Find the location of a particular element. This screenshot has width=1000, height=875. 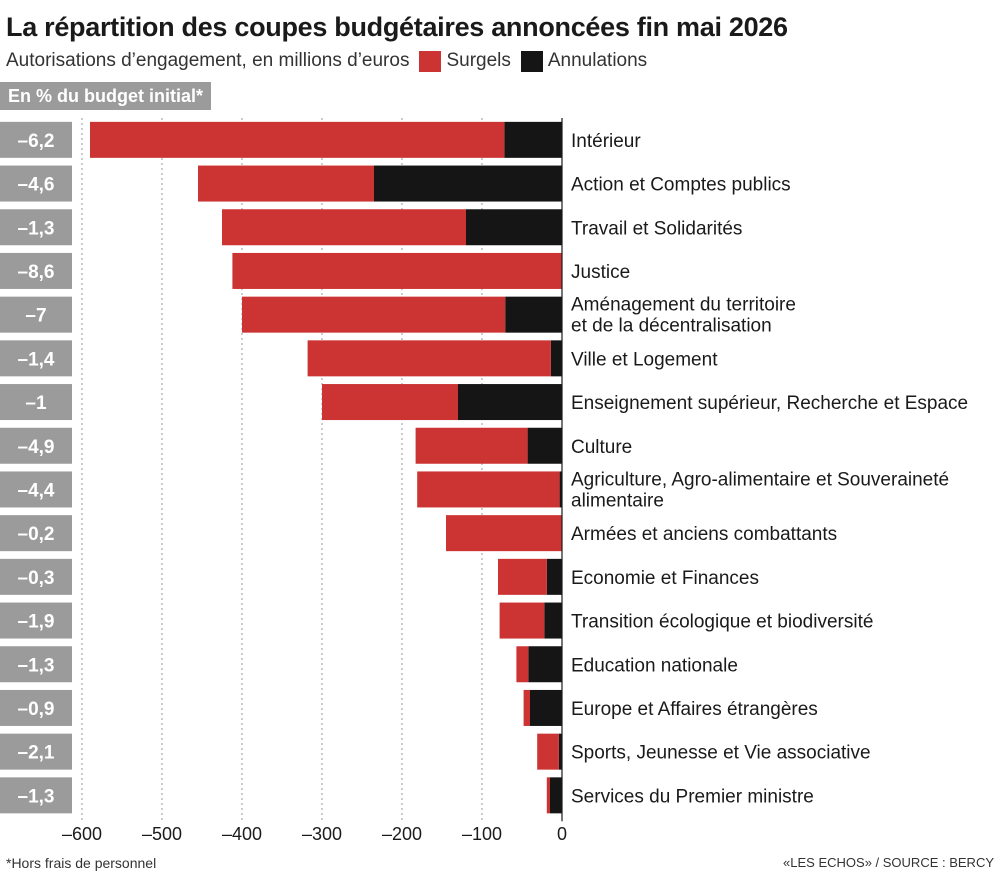

category-label: Education nationale is located at coordinates (654, 665).